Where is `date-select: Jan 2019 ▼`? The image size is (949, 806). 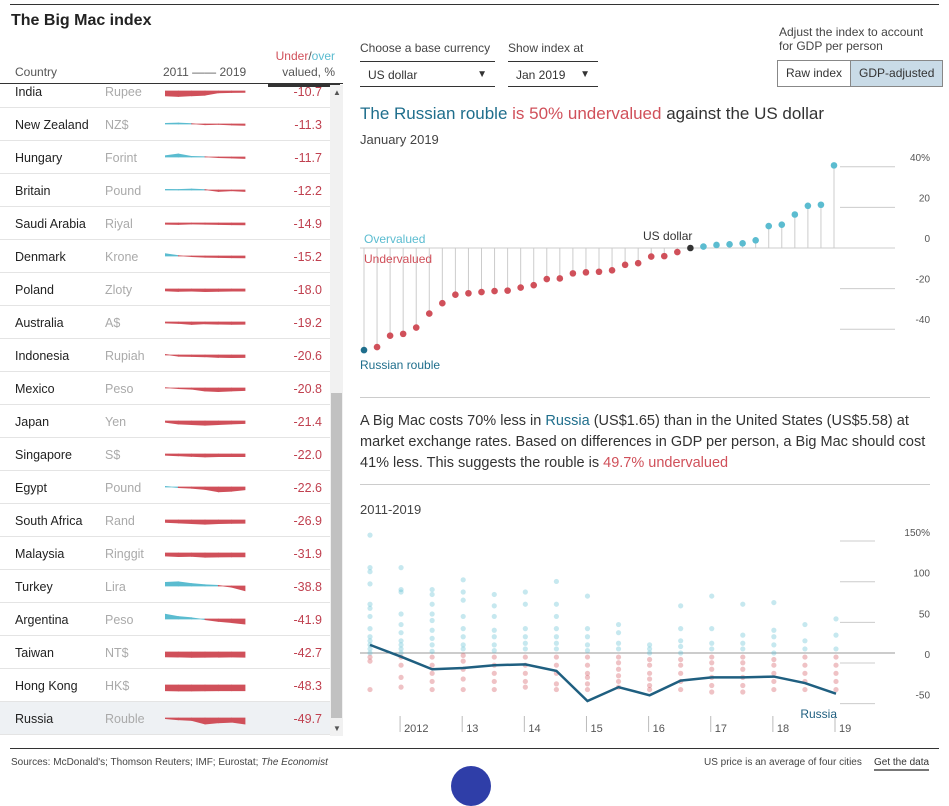 date-select: Jan 2019 ▼ is located at coordinates (553, 74).